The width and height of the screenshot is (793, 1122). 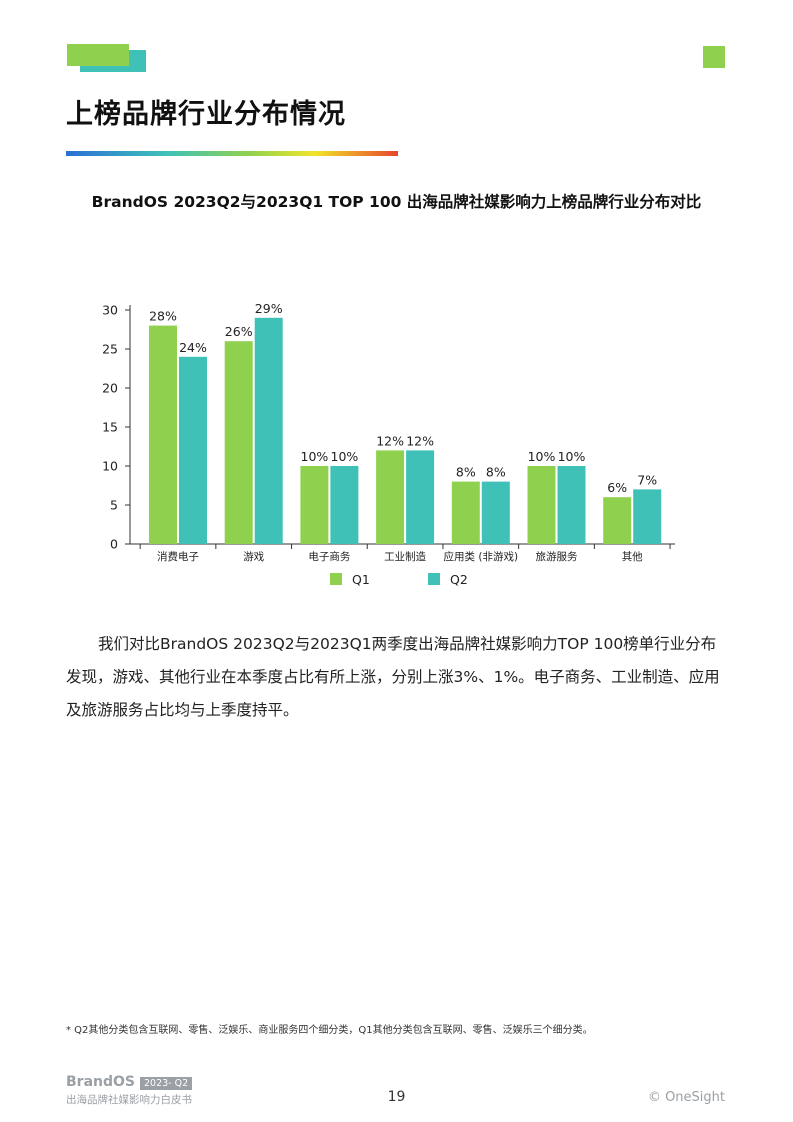 I want to click on legend-swatch-q1, so click(x=336, y=579).